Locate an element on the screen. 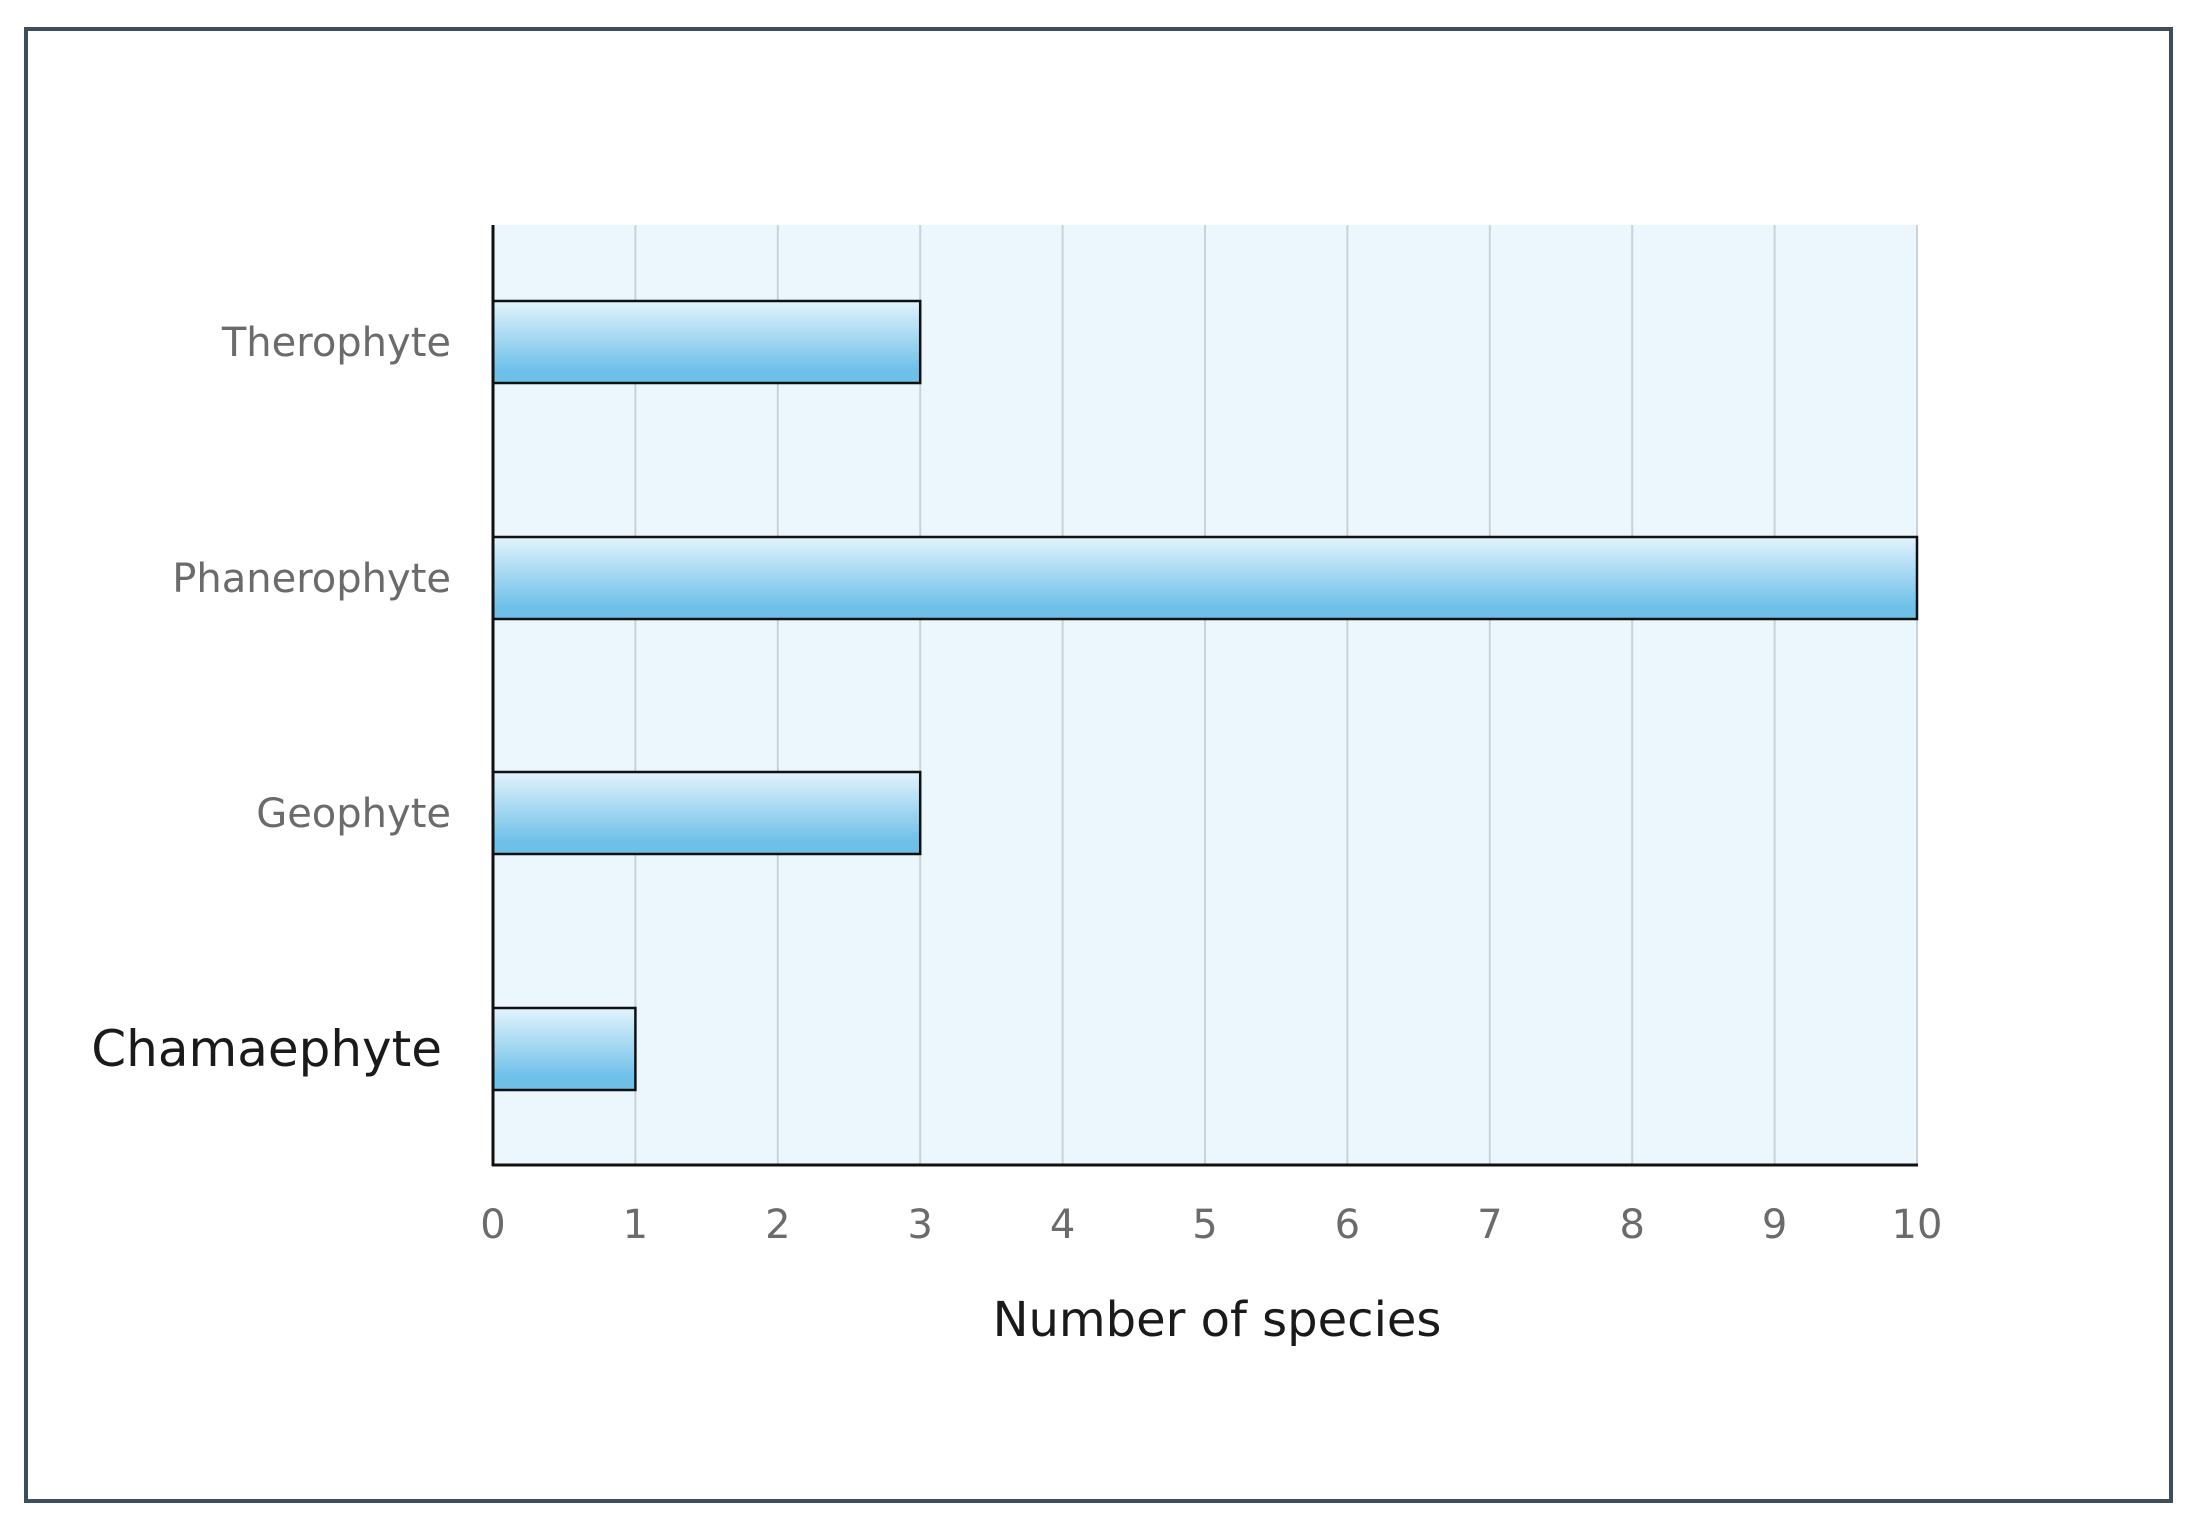  bar-chamaephyte is located at coordinates (564, 1049).